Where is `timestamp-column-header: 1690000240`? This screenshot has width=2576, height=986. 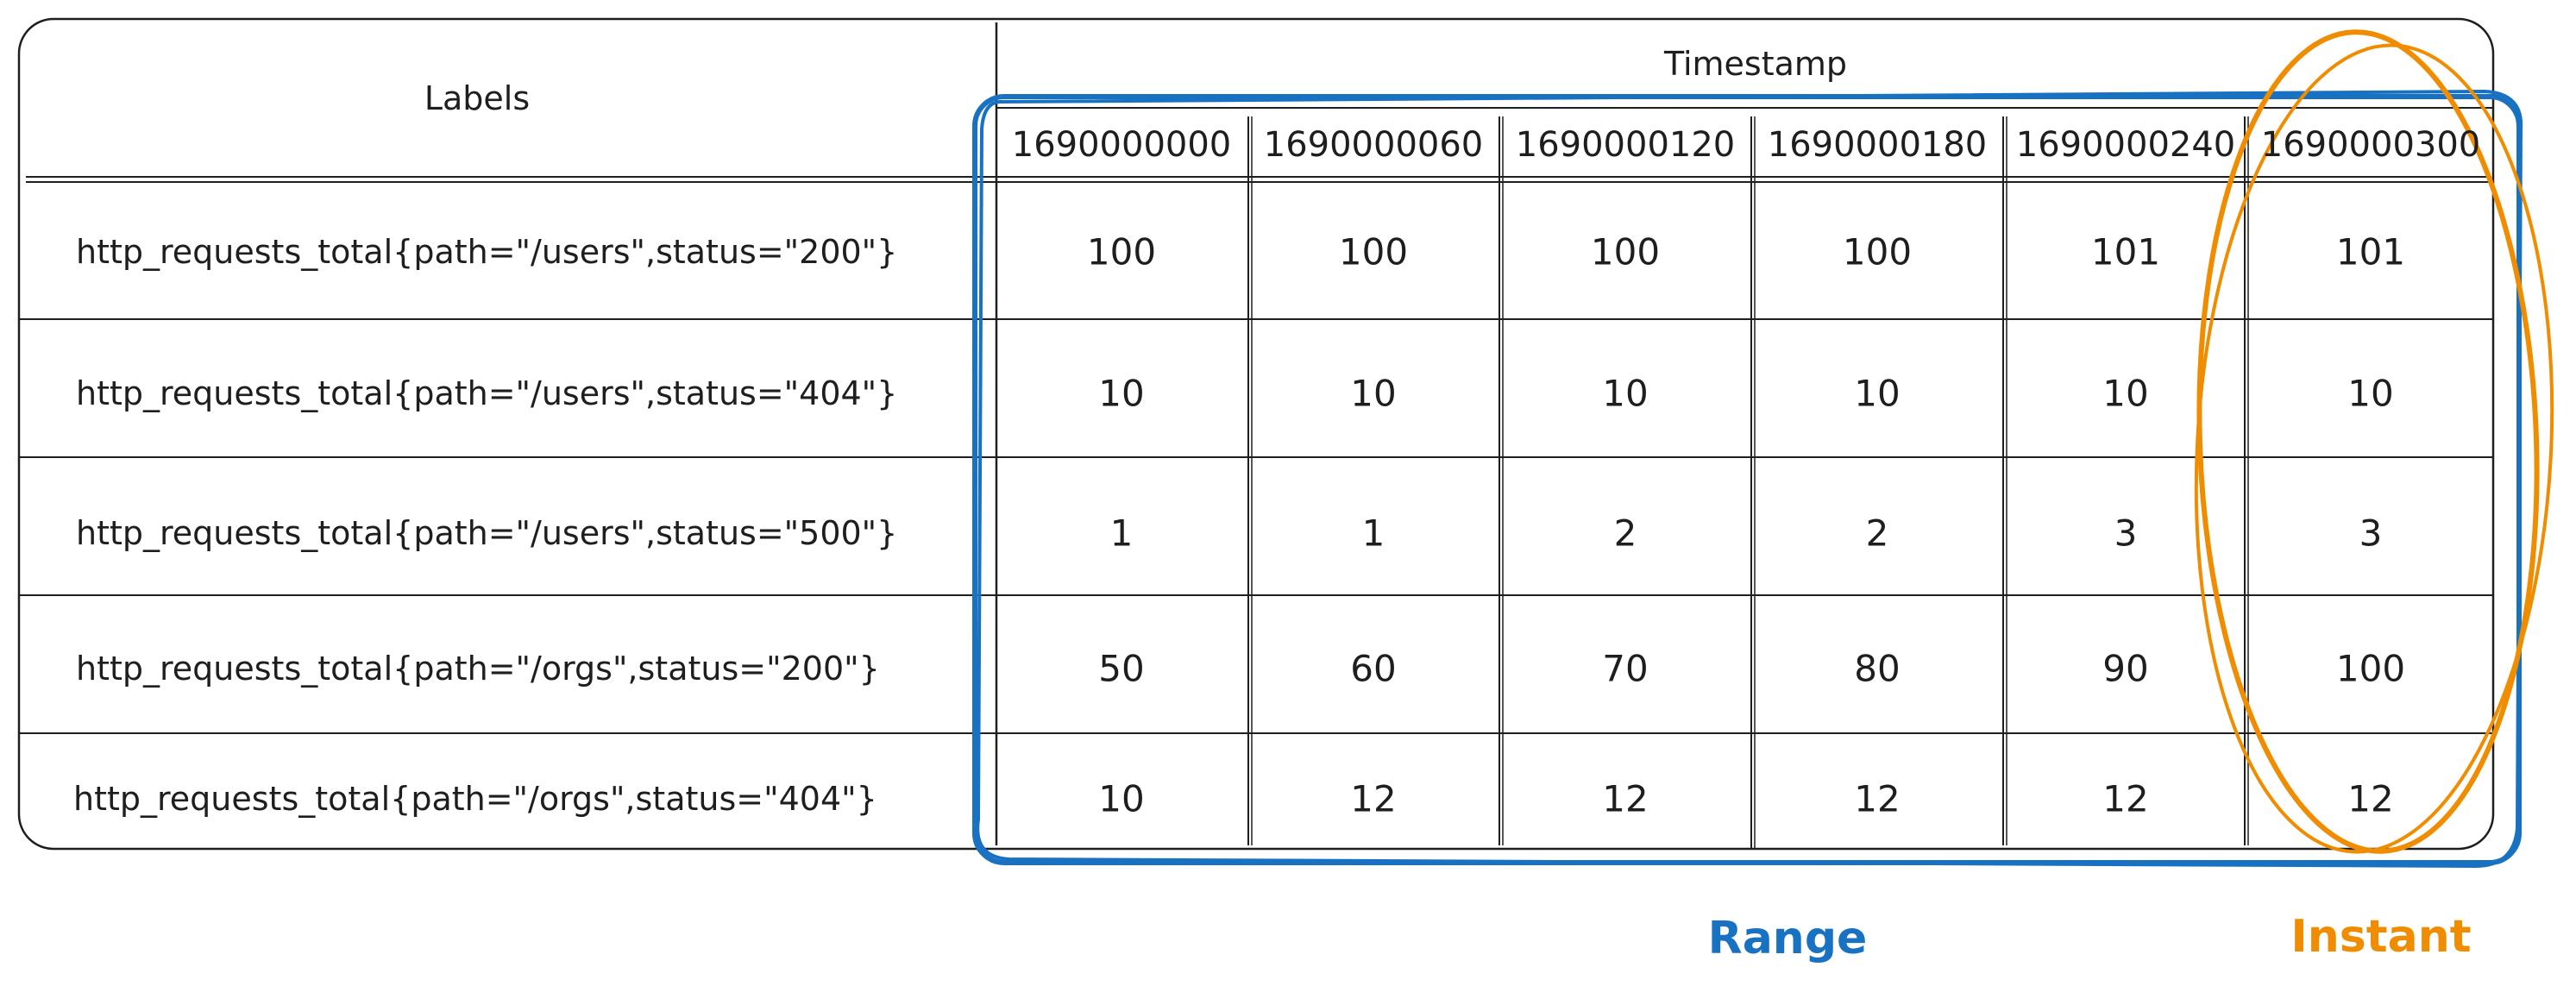
timestamp-column-header: 1690000240 is located at coordinates (2125, 145).